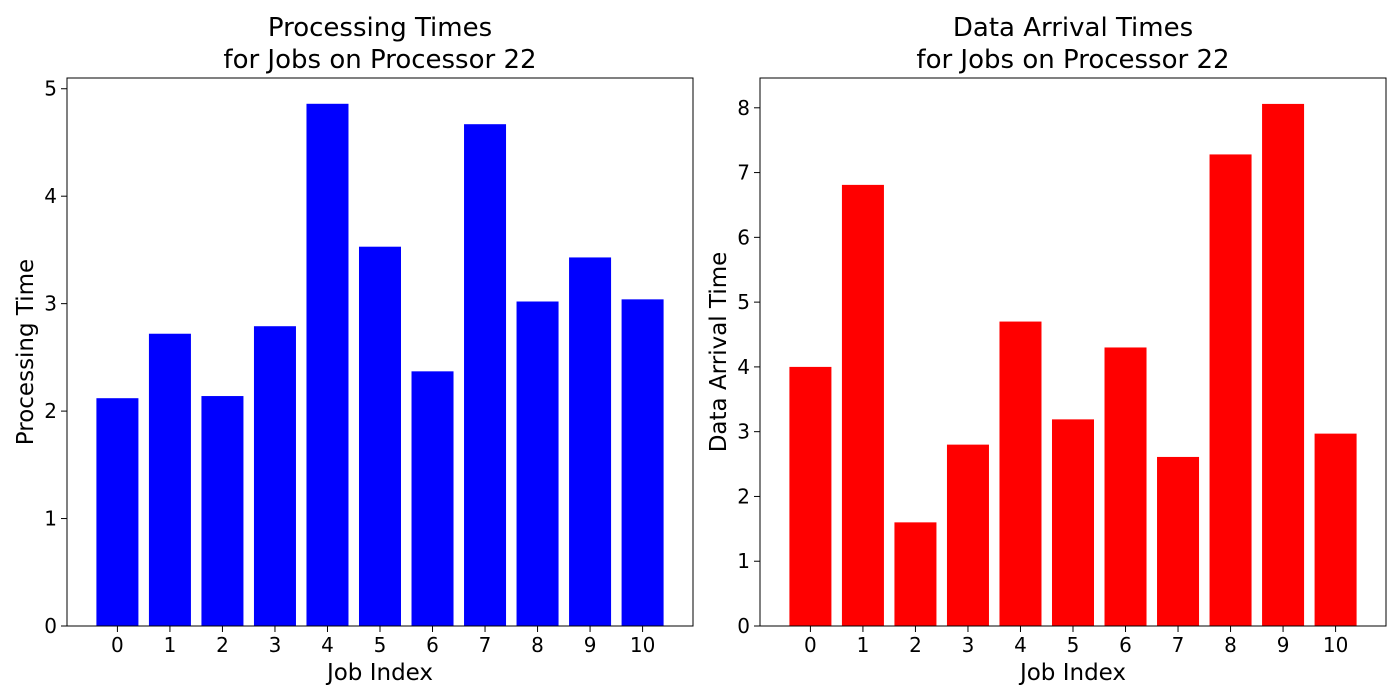 The width and height of the screenshot is (1400, 700). Describe the element at coordinates (743, 237) in the screenshot. I see `y-tick-label: 6` at that location.